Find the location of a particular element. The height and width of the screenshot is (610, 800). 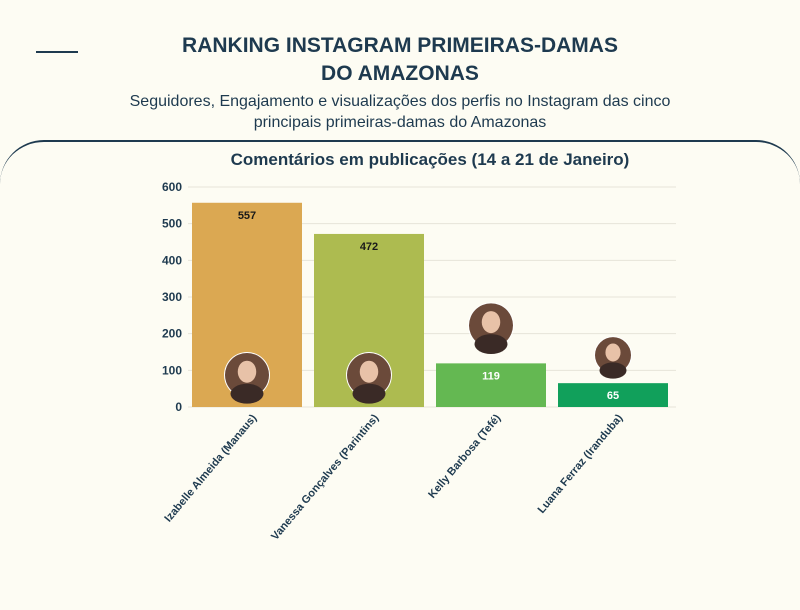

y-tick-label: 500 is located at coordinates (172, 224).